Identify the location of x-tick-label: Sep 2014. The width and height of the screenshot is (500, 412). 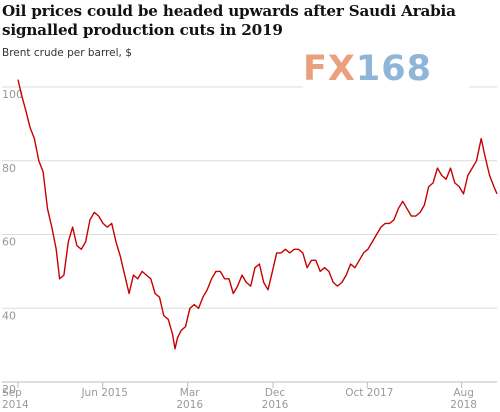
(15, 399).